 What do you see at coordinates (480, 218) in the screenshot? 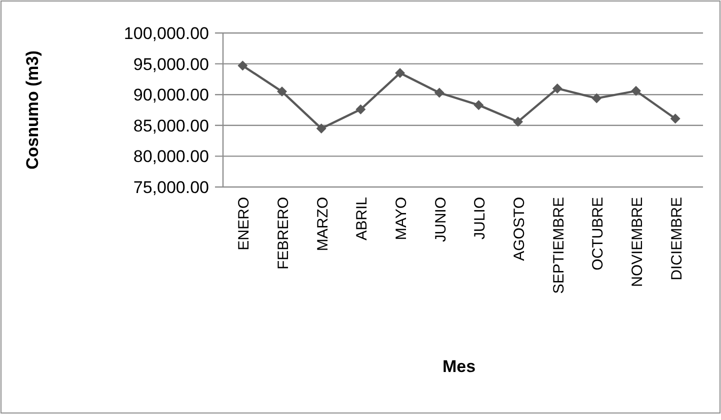
I see `x-tick-label: JULIO` at bounding box center [480, 218].